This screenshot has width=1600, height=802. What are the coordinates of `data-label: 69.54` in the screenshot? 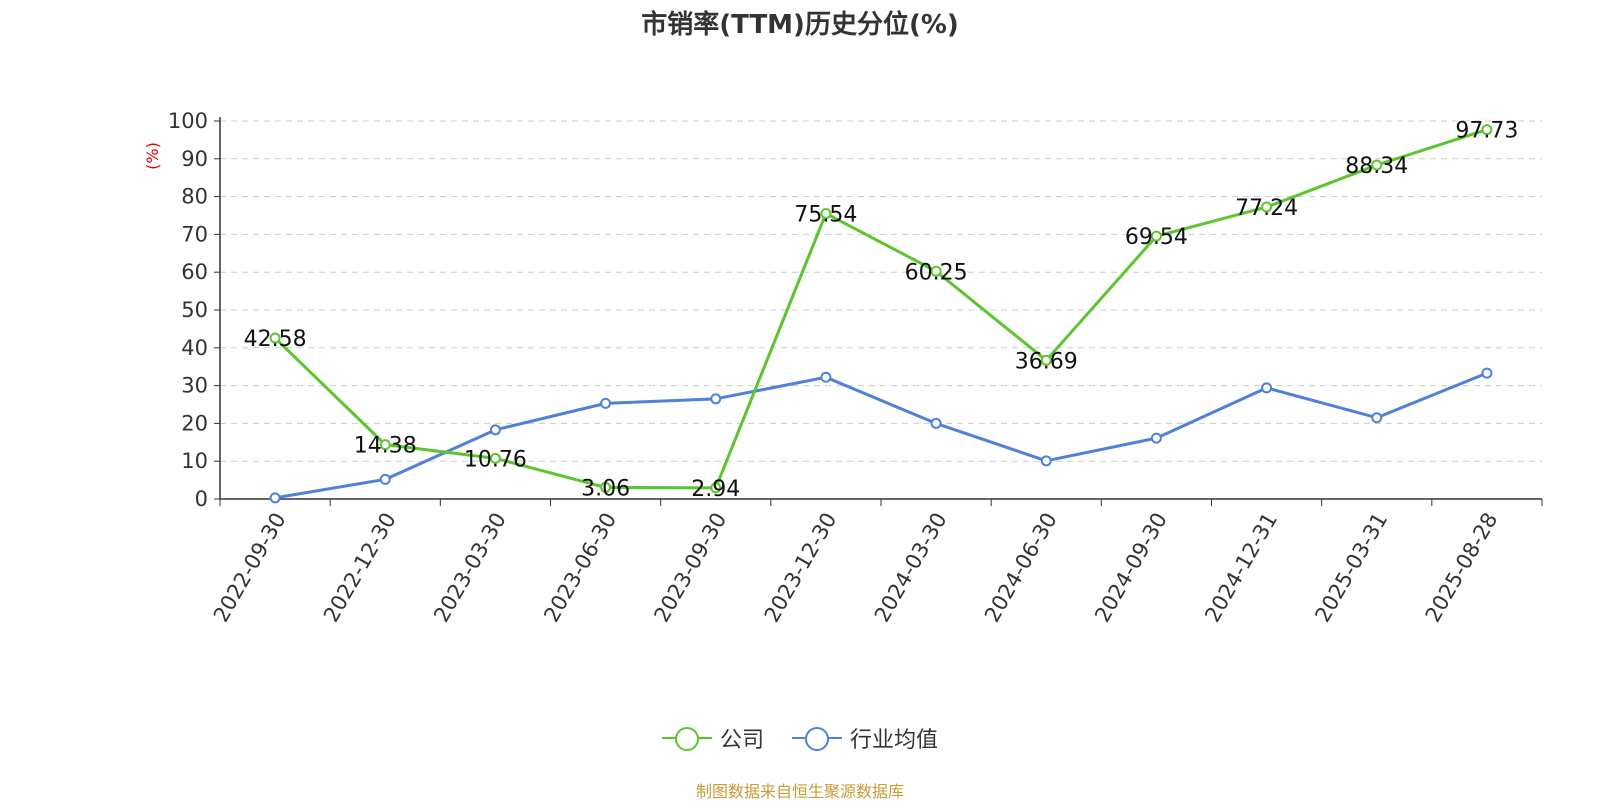 It's located at (1156, 237).